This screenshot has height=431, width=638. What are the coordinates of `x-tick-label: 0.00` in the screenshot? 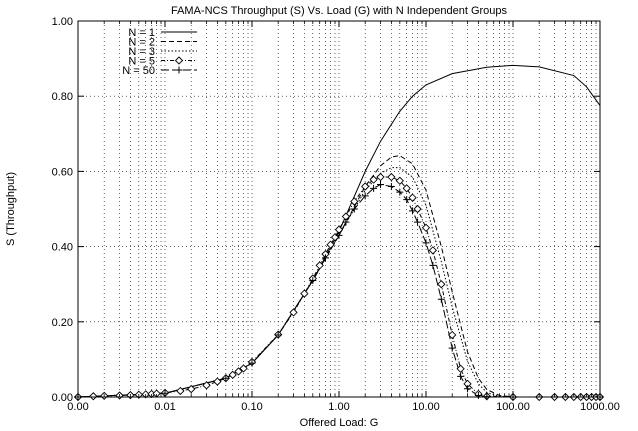 It's located at (77, 407).